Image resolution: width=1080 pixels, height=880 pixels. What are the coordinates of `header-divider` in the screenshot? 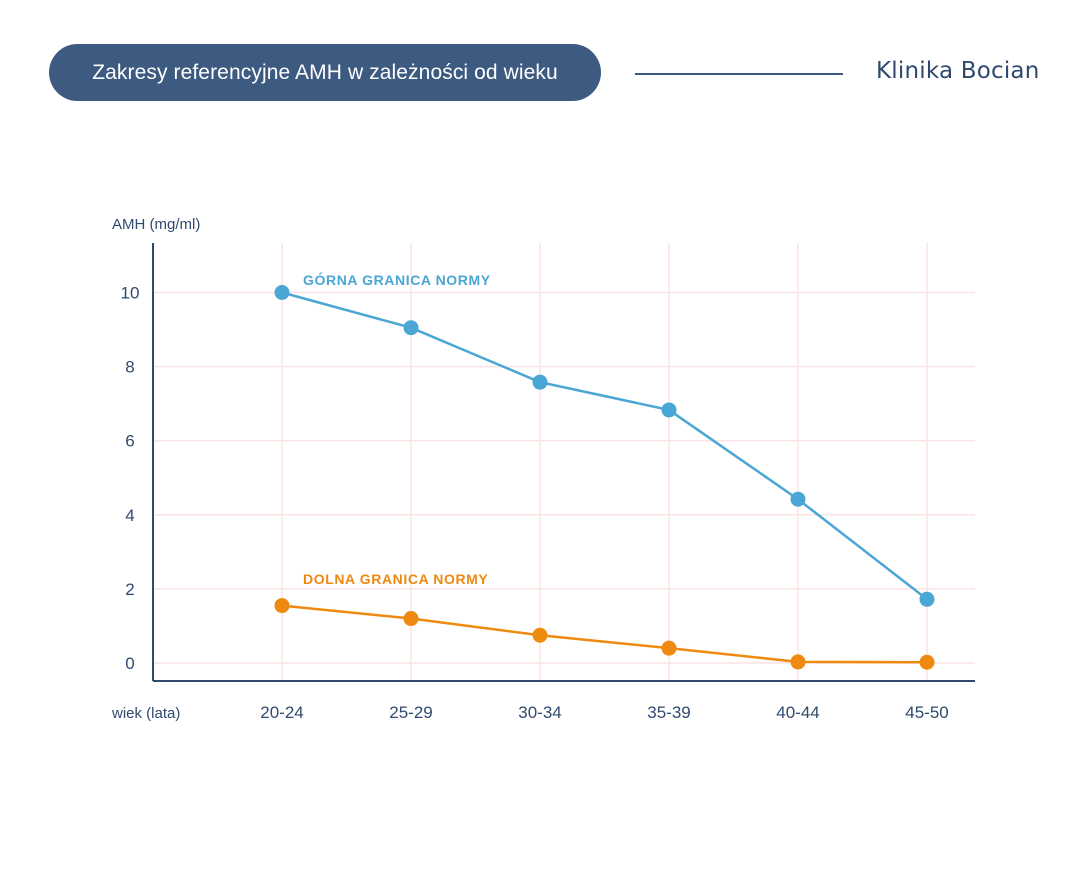 It's located at (739, 74).